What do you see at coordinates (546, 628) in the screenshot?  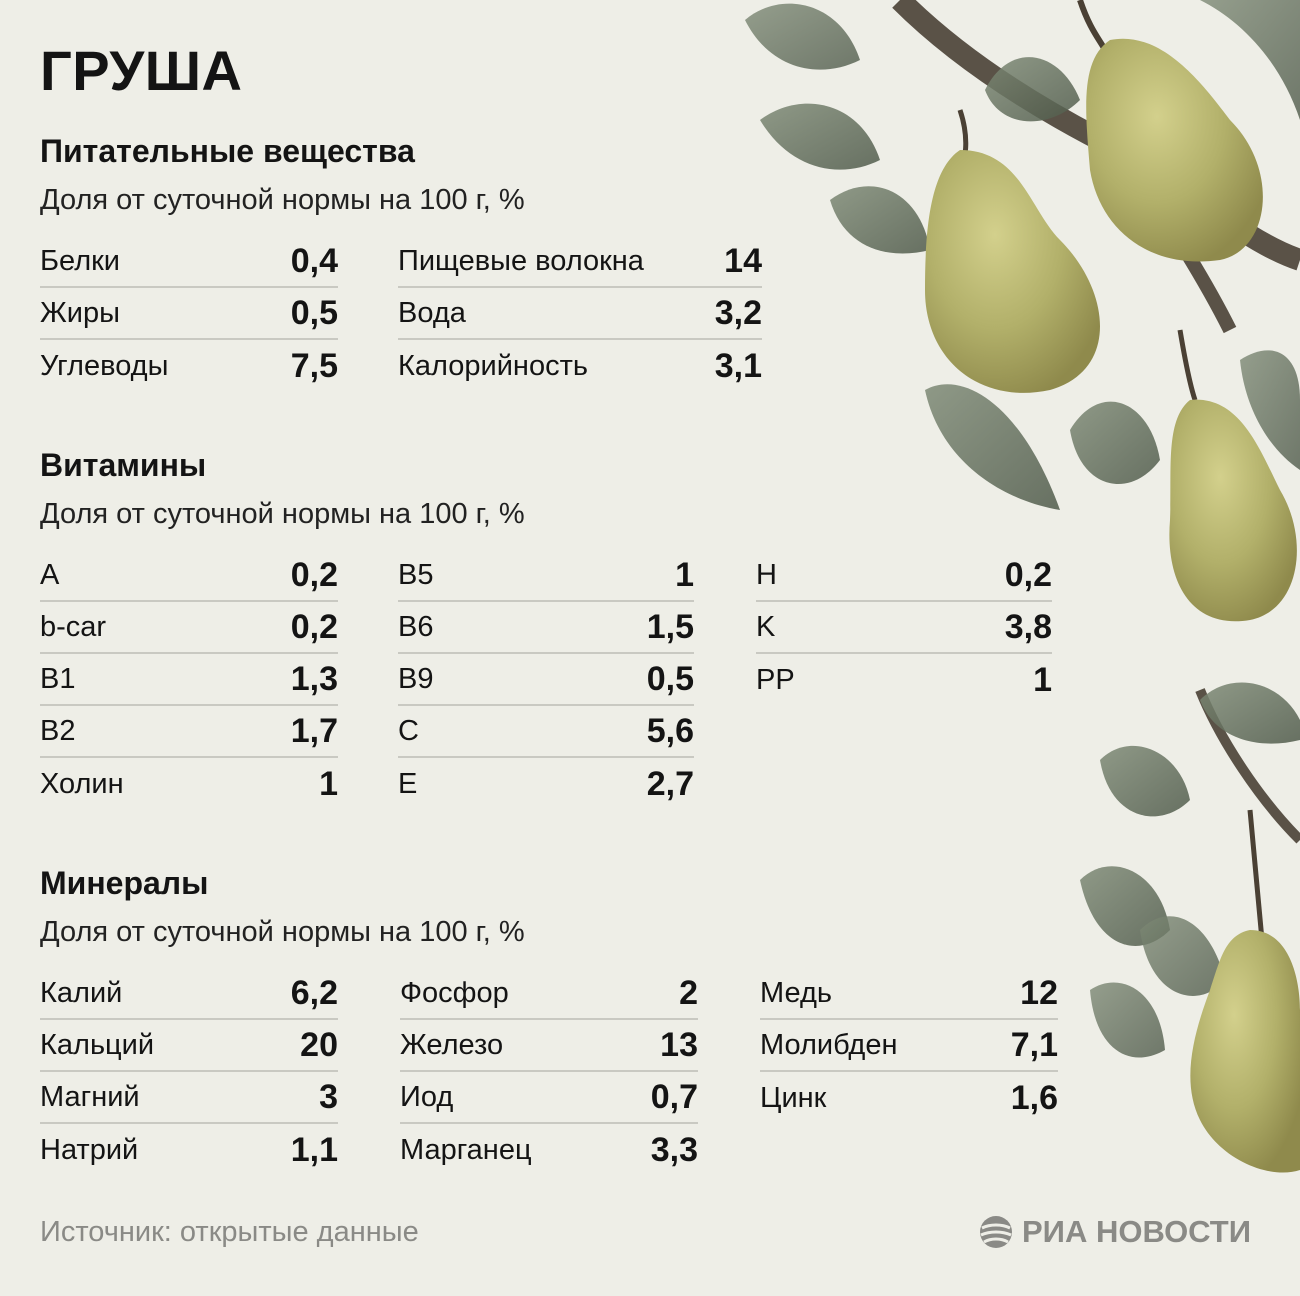 I see `table-row: B6 1,5` at bounding box center [546, 628].